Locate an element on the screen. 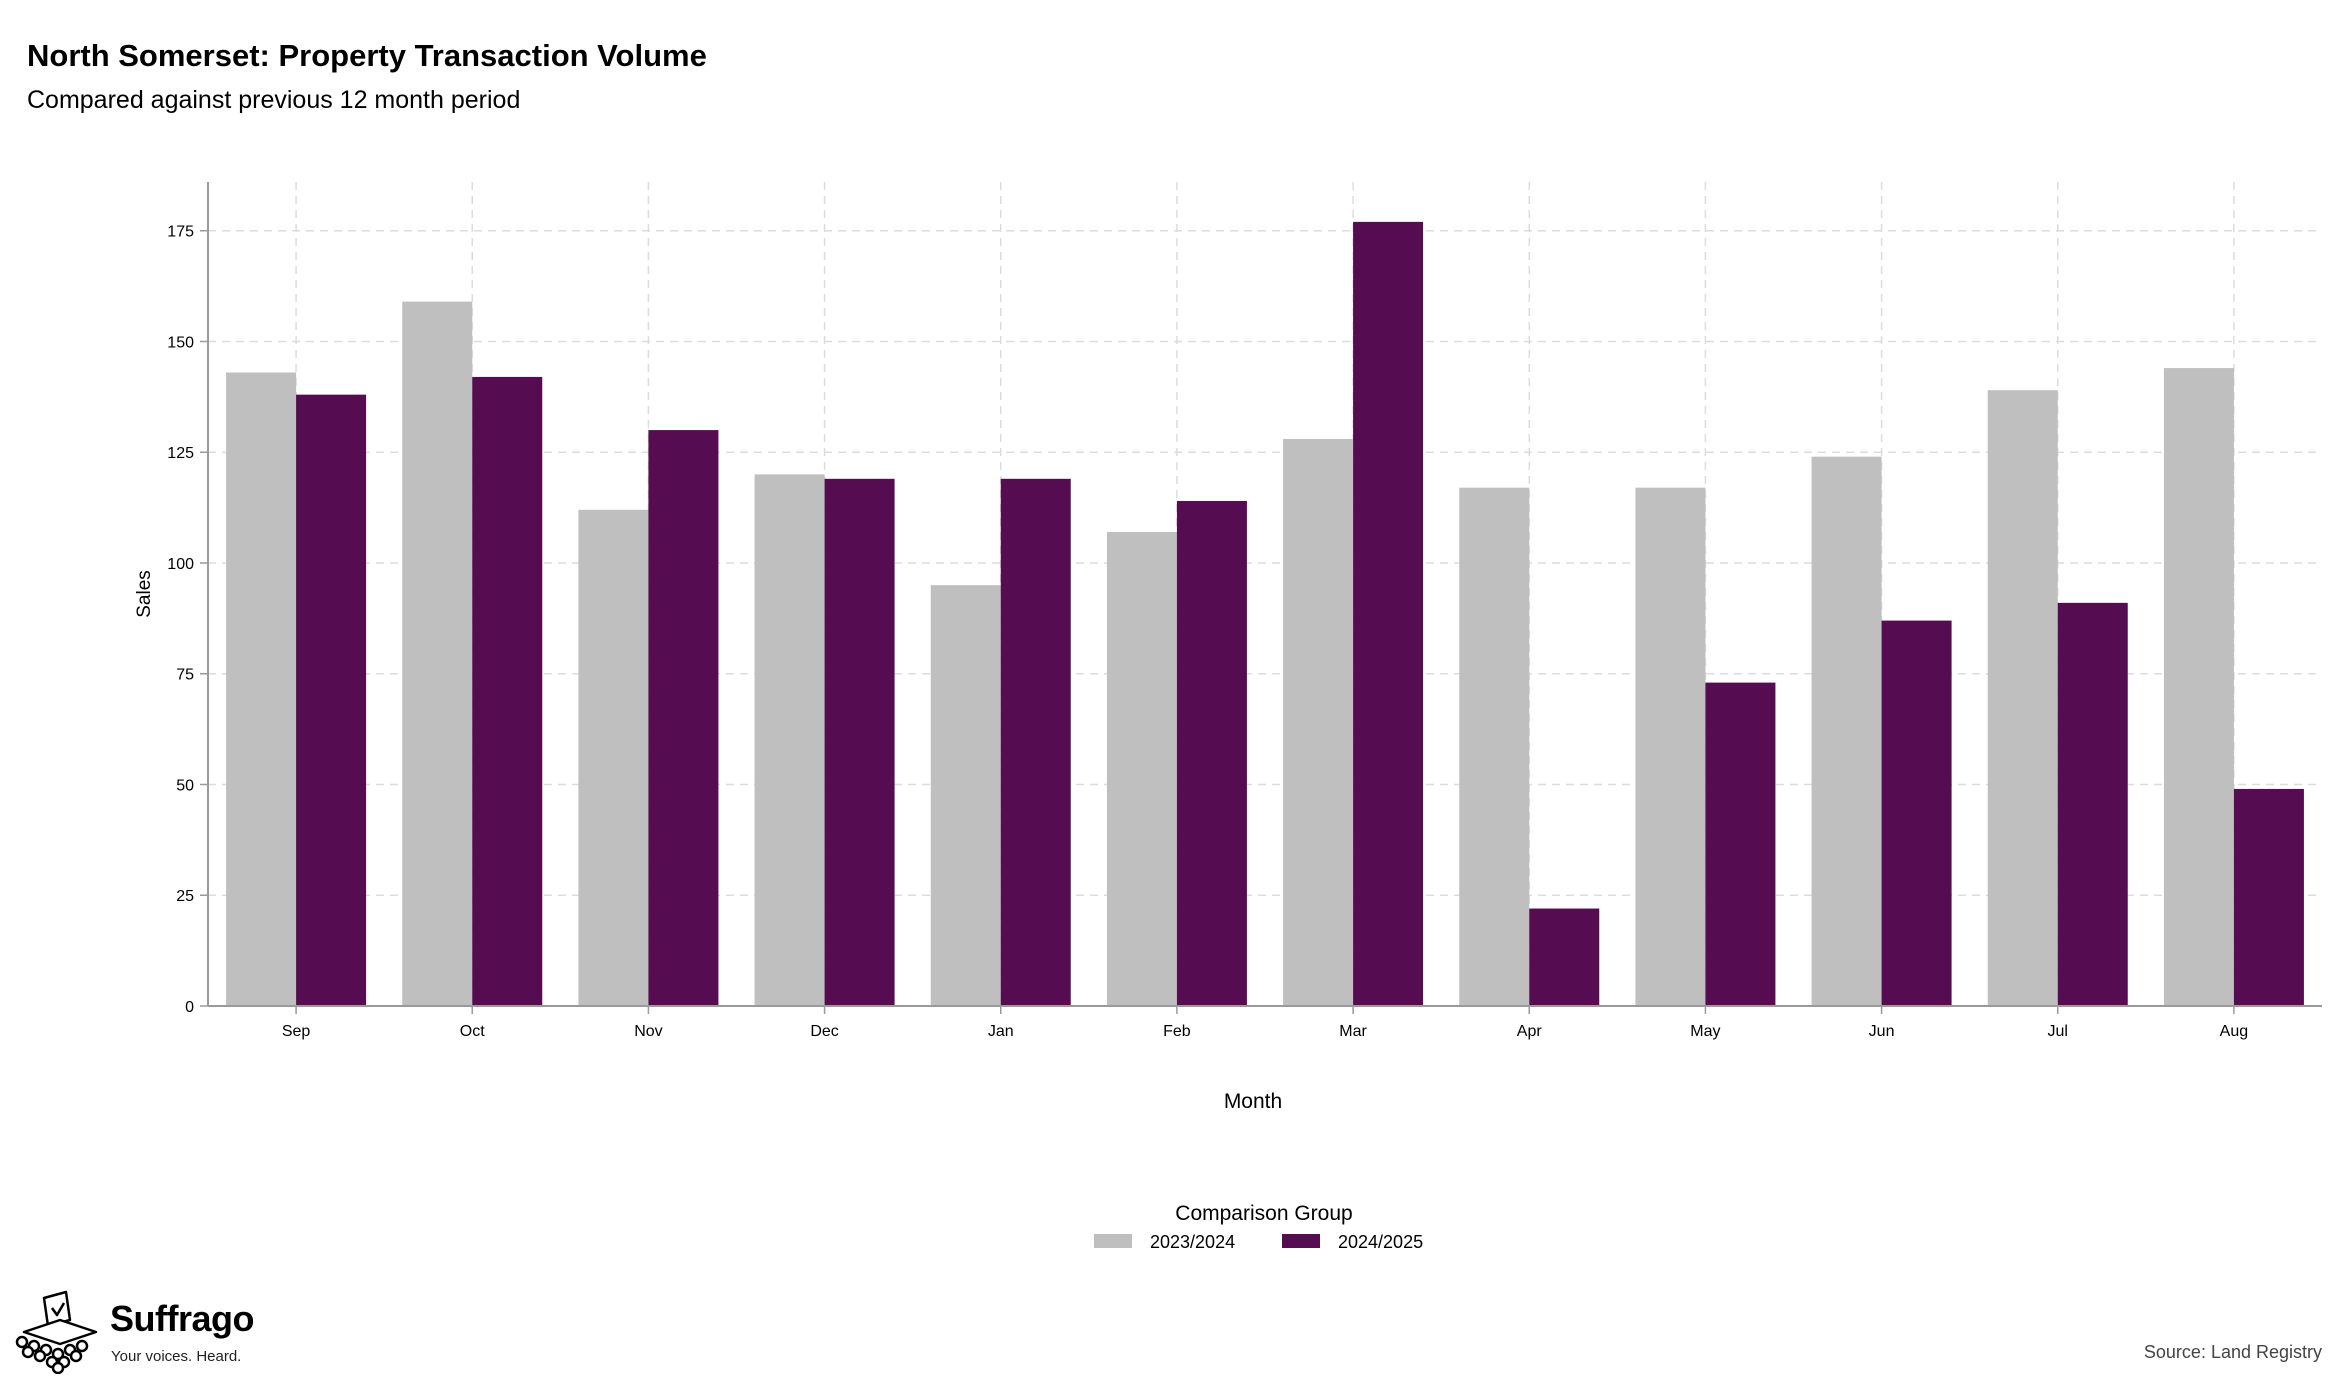 This screenshot has width=2334, height=1388. bar-2024-2025-jul is located at coordinates (2092, 804).